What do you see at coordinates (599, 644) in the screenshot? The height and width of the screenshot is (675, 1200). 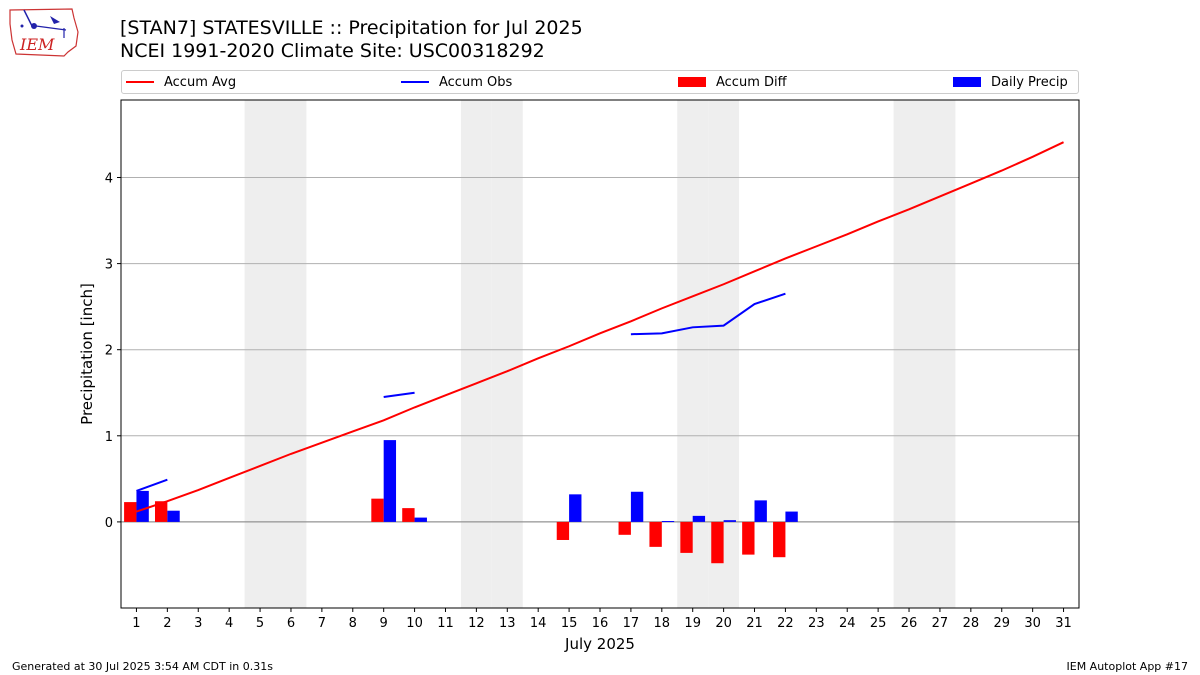 I see `x-axis-label: July 2025` at bounding box center [599, 644].